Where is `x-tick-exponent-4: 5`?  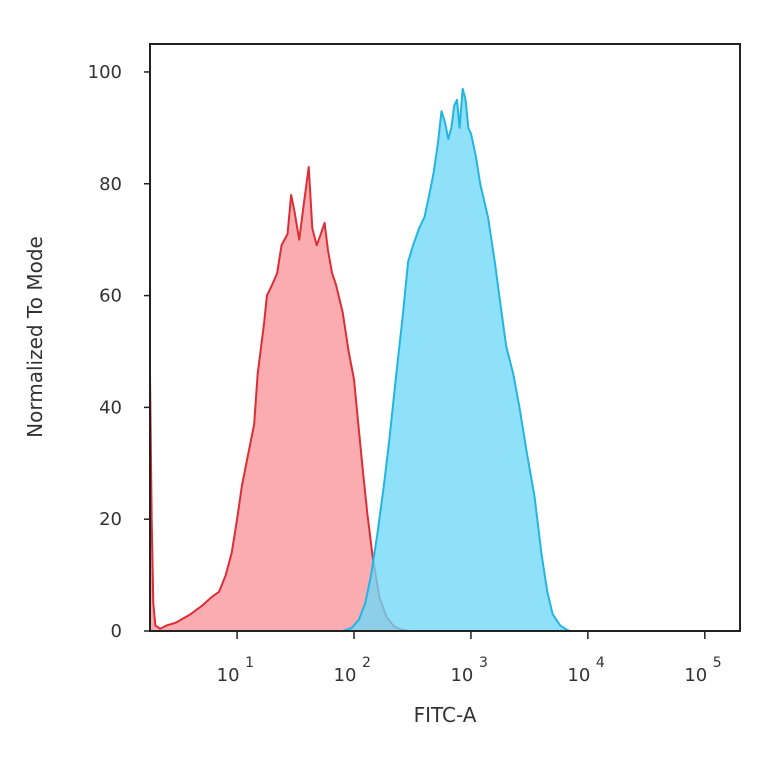
x-tick-exponent-4: 5 is located at coordinates (717, 663).